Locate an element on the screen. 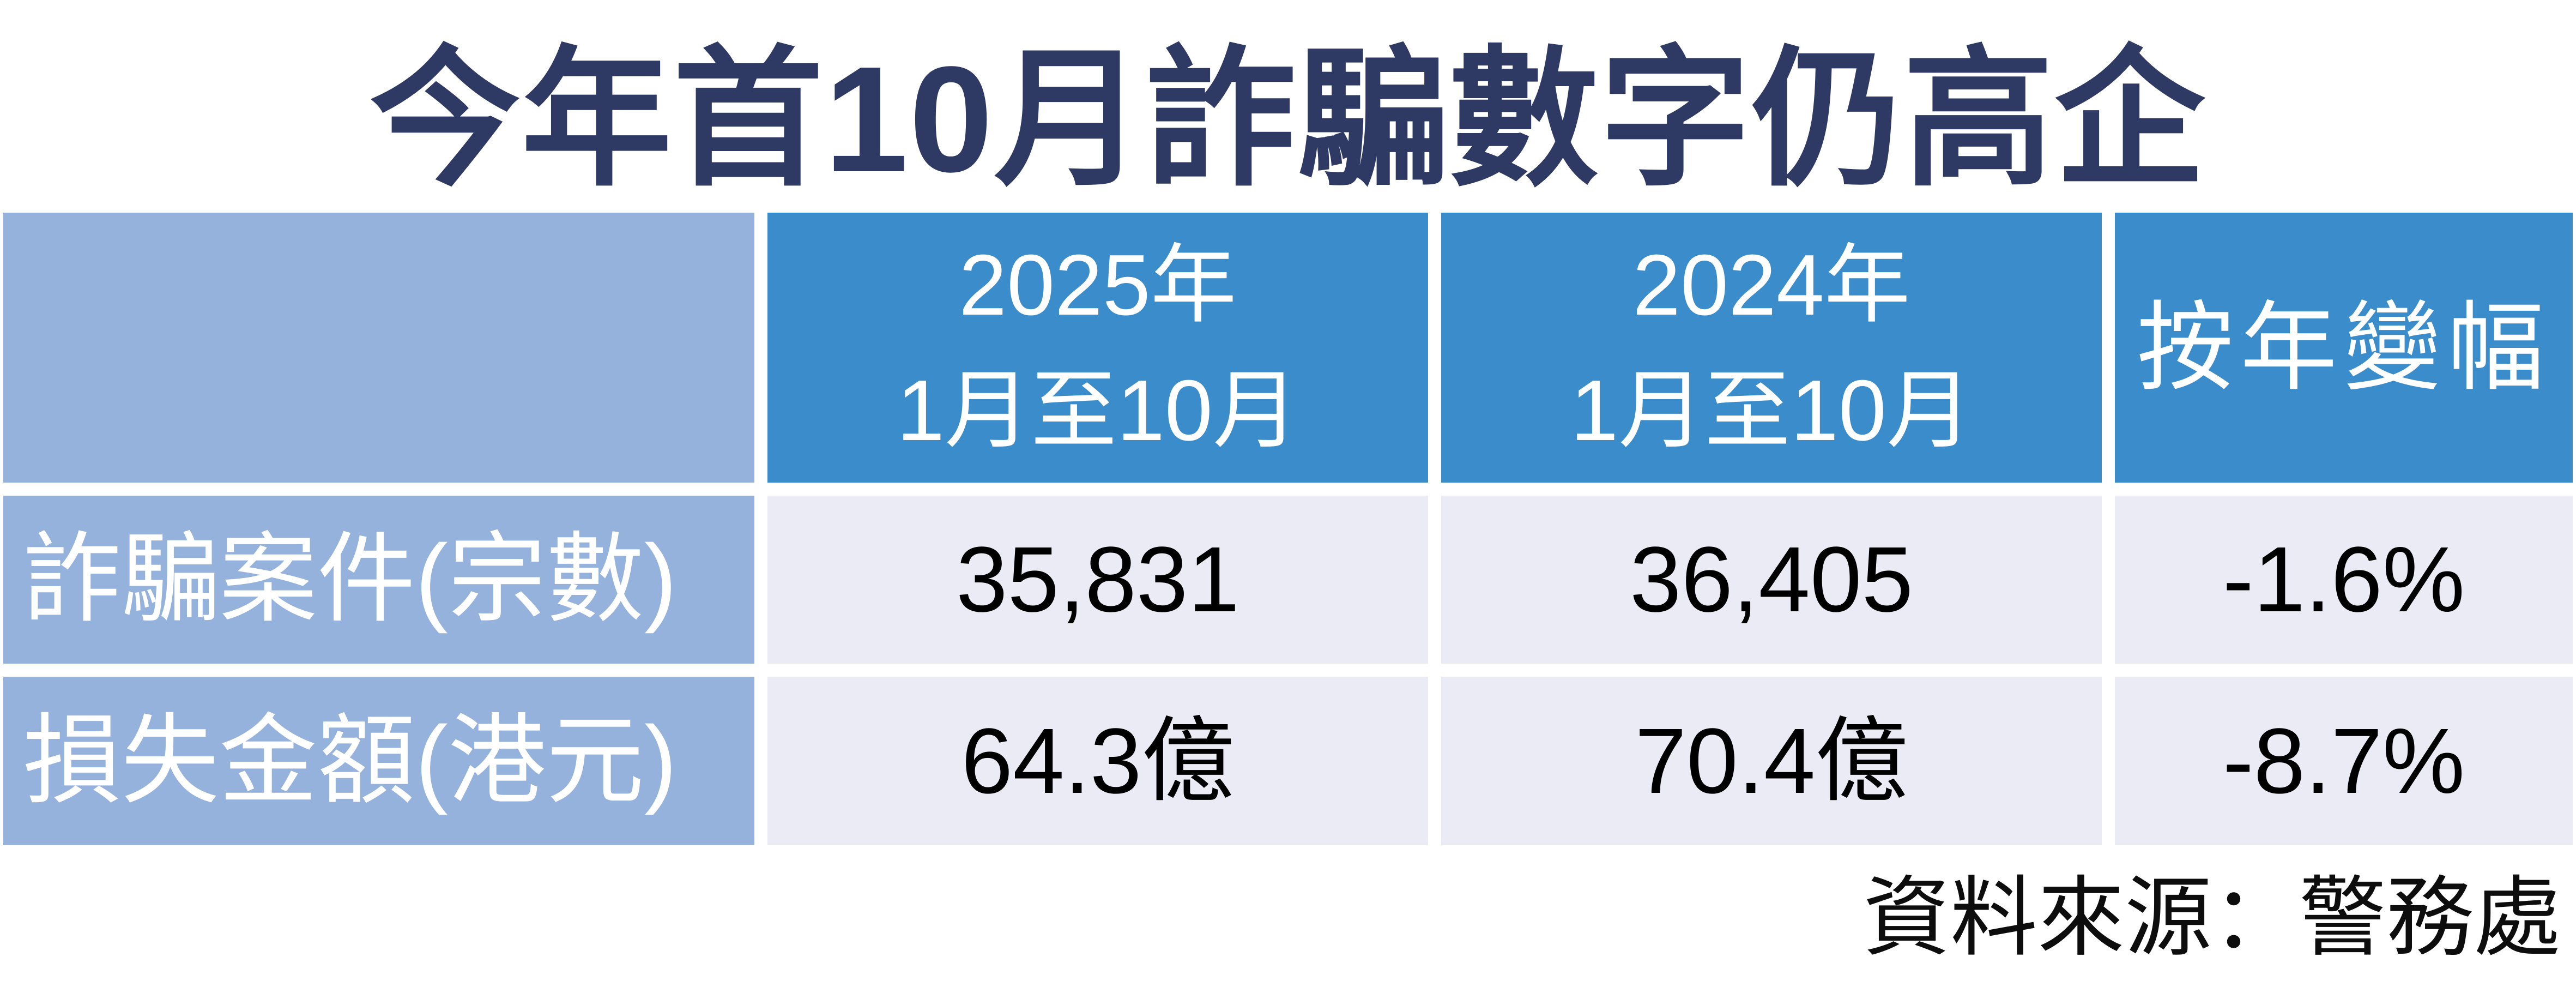 The width and height of the screenshot is (2576, 1005). loss-amount-2024-value: 70.4億 is located at coordinates (1771, 761).